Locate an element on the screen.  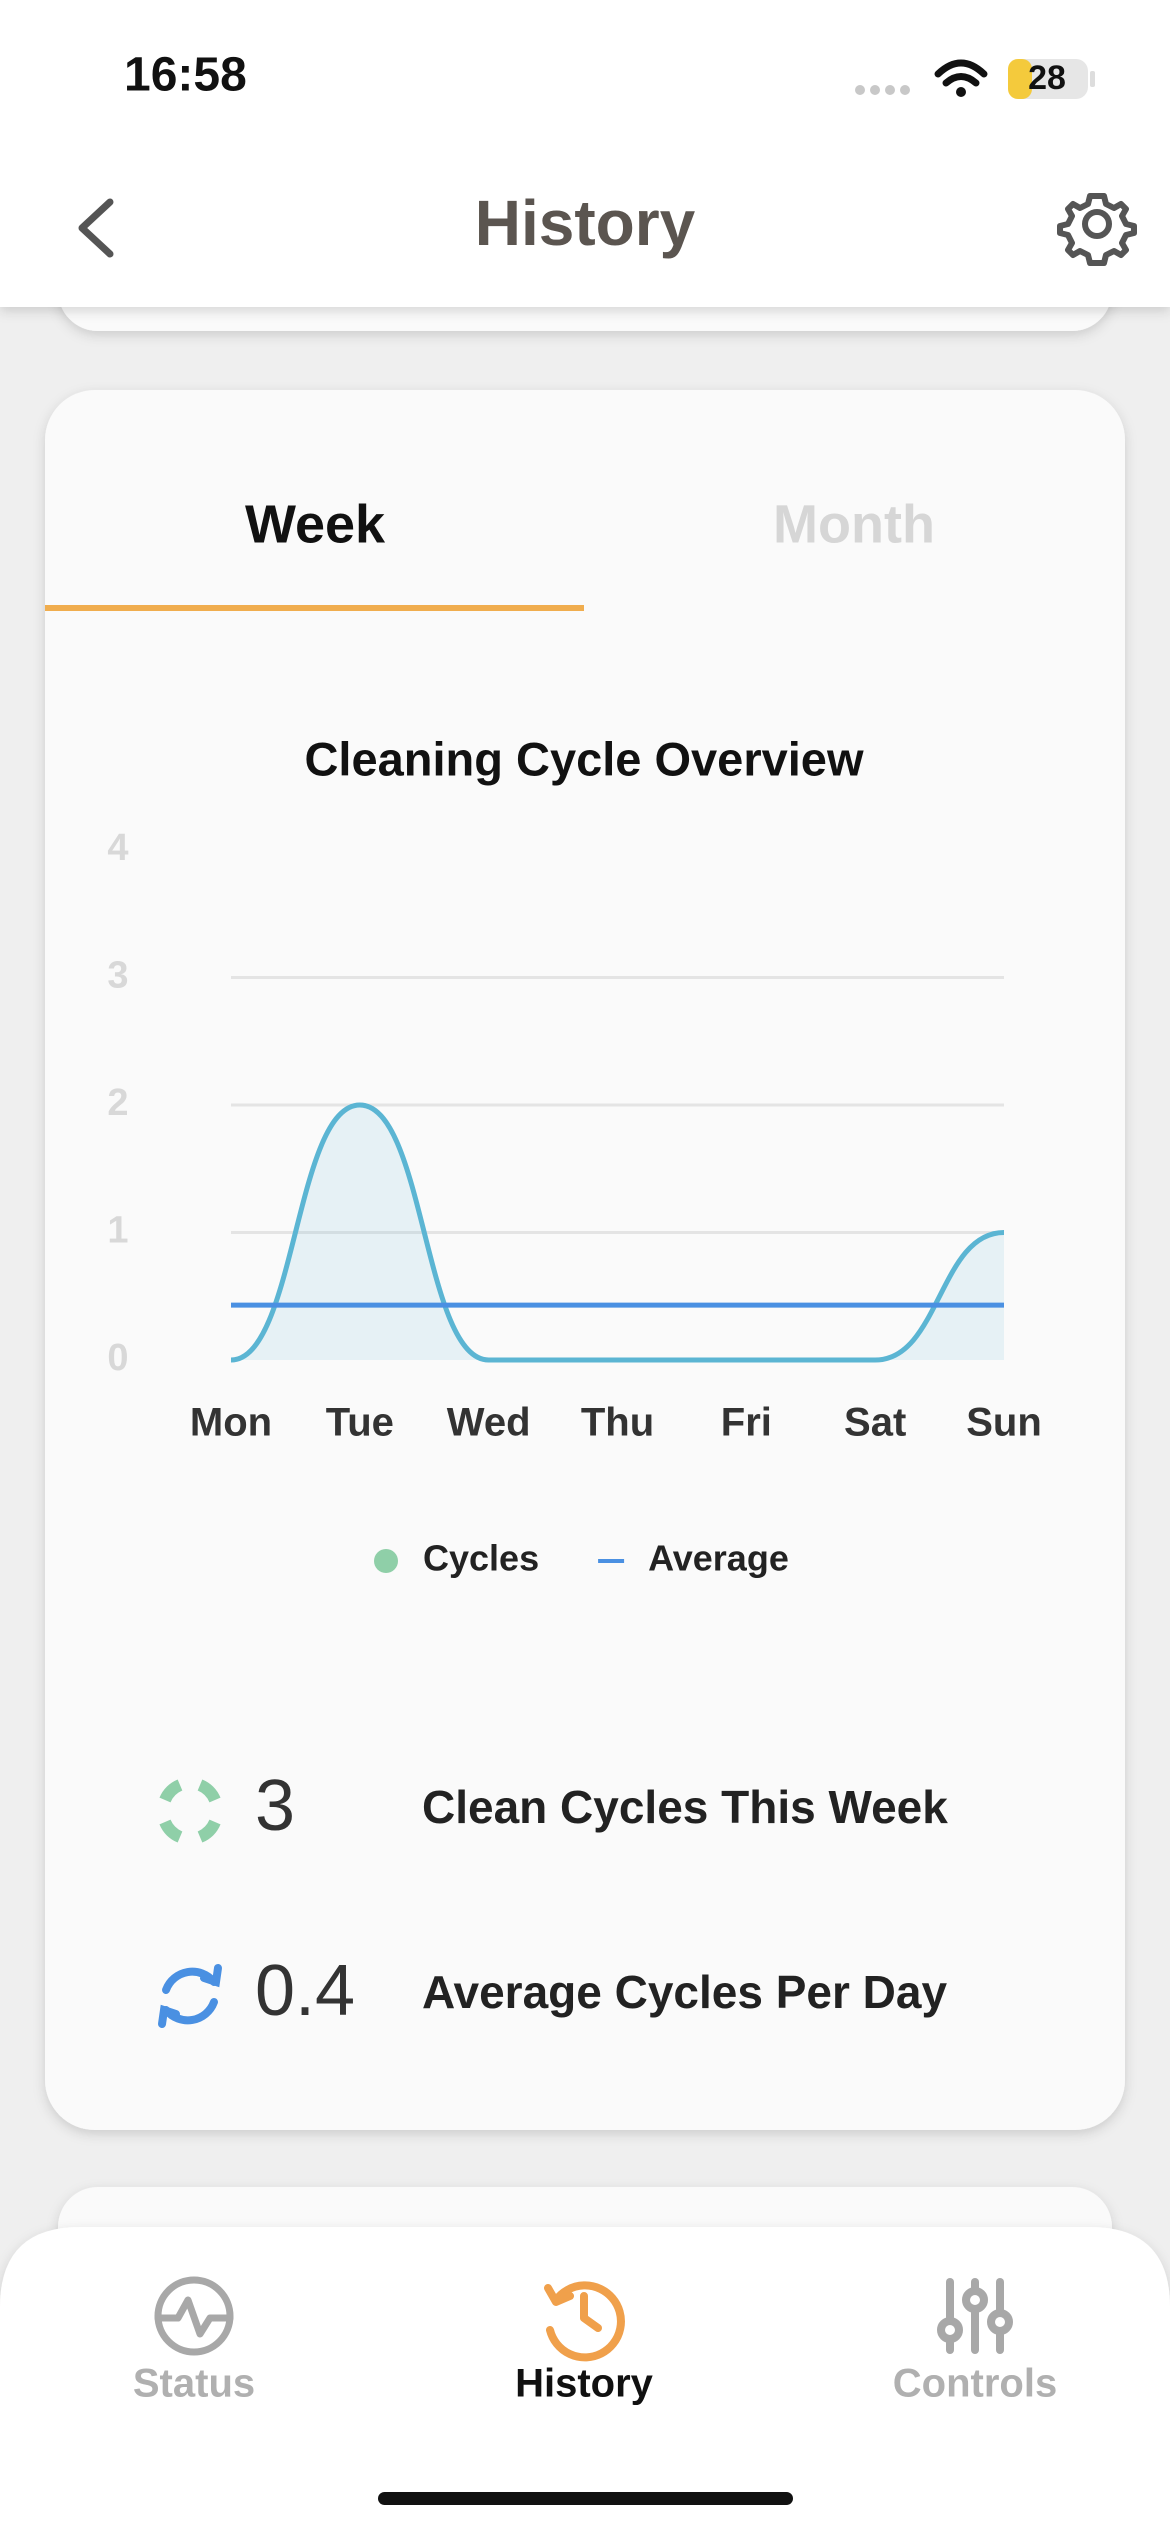
x-tick-label: Sat is located at coordinates (875, 1423).